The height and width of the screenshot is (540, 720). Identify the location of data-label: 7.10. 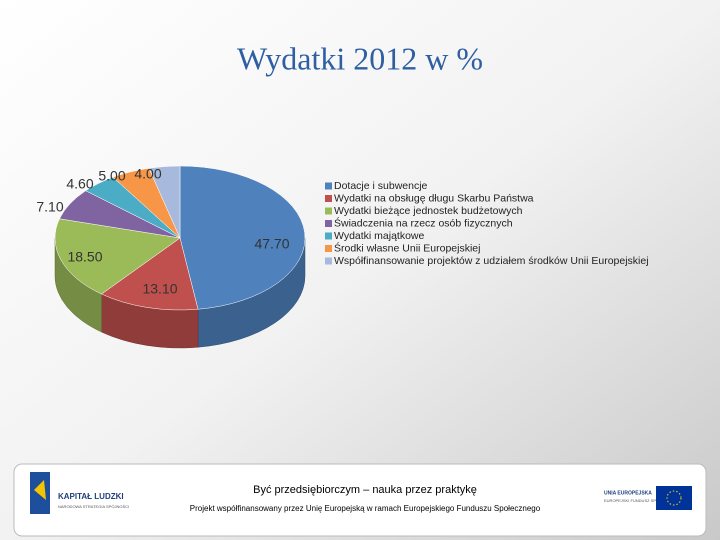
(49, 207).